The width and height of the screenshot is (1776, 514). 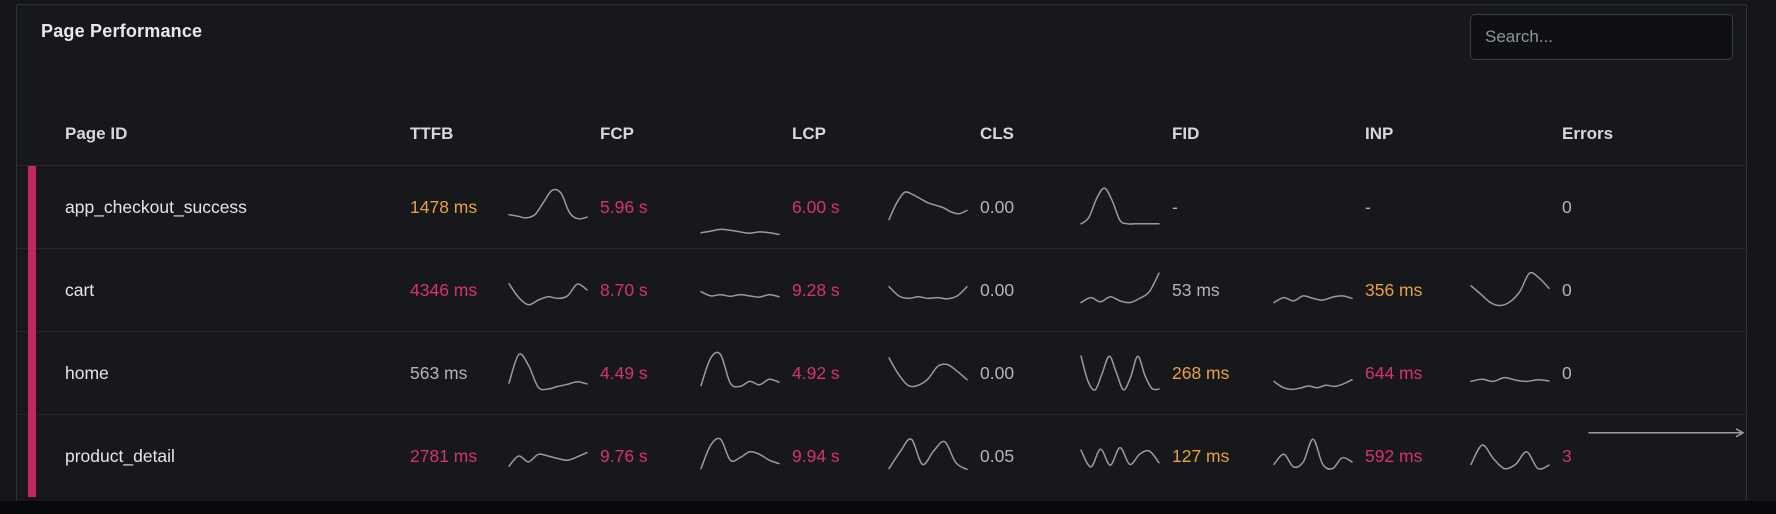 What do you see at coordinates (1567, 455) in the screenshot?
I see `errors-value: 3` at bounding box center [1567, 455].